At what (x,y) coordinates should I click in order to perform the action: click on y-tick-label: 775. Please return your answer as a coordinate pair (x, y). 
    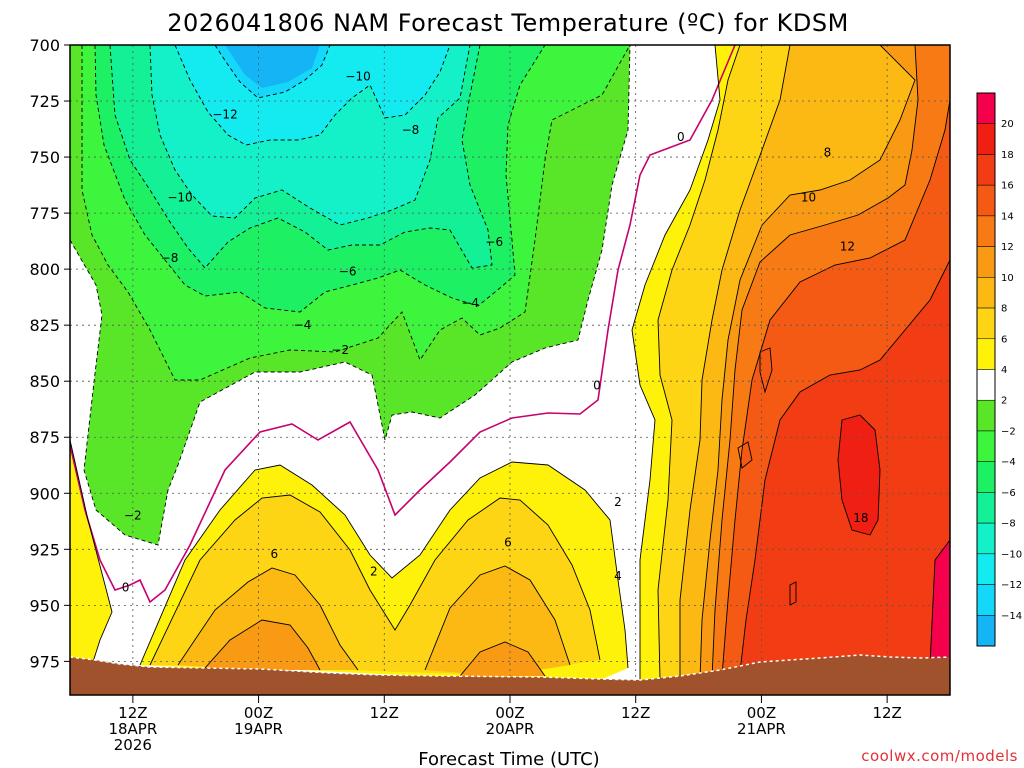
    Looking at the image, I should click on (44, 213).